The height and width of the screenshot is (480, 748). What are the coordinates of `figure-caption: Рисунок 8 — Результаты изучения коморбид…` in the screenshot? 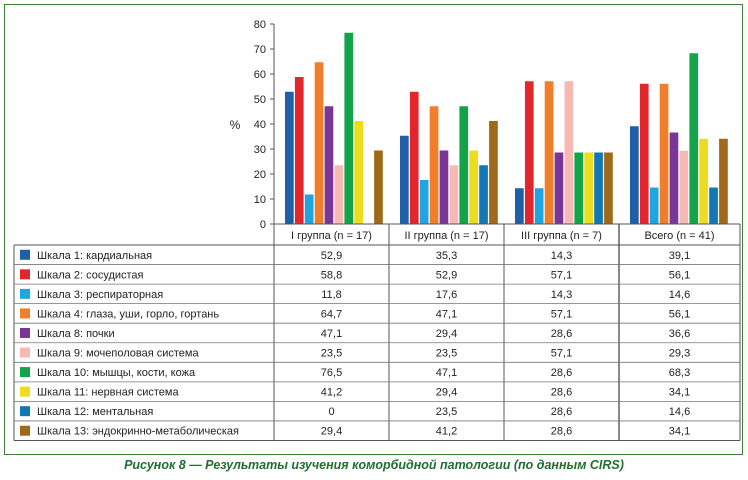 It's located at (374, 465).